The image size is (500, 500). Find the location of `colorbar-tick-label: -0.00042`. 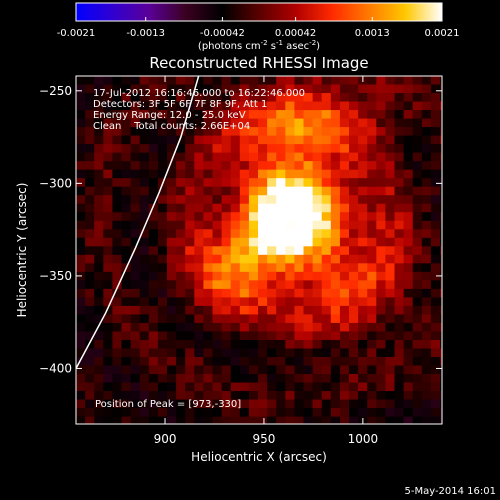

colorbar-tick-label: -0.00042 is located at coordinates (222, 33).